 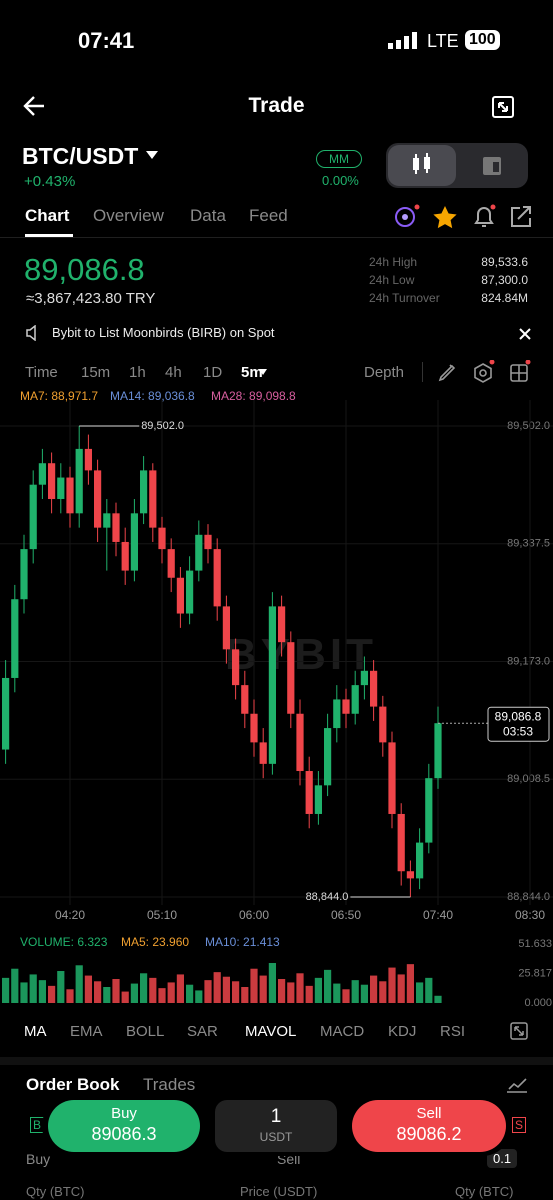 What do you see at coordinates (128, 215) in the screenshot?
I see `tab: Overview` at bounding box center [128, 215].